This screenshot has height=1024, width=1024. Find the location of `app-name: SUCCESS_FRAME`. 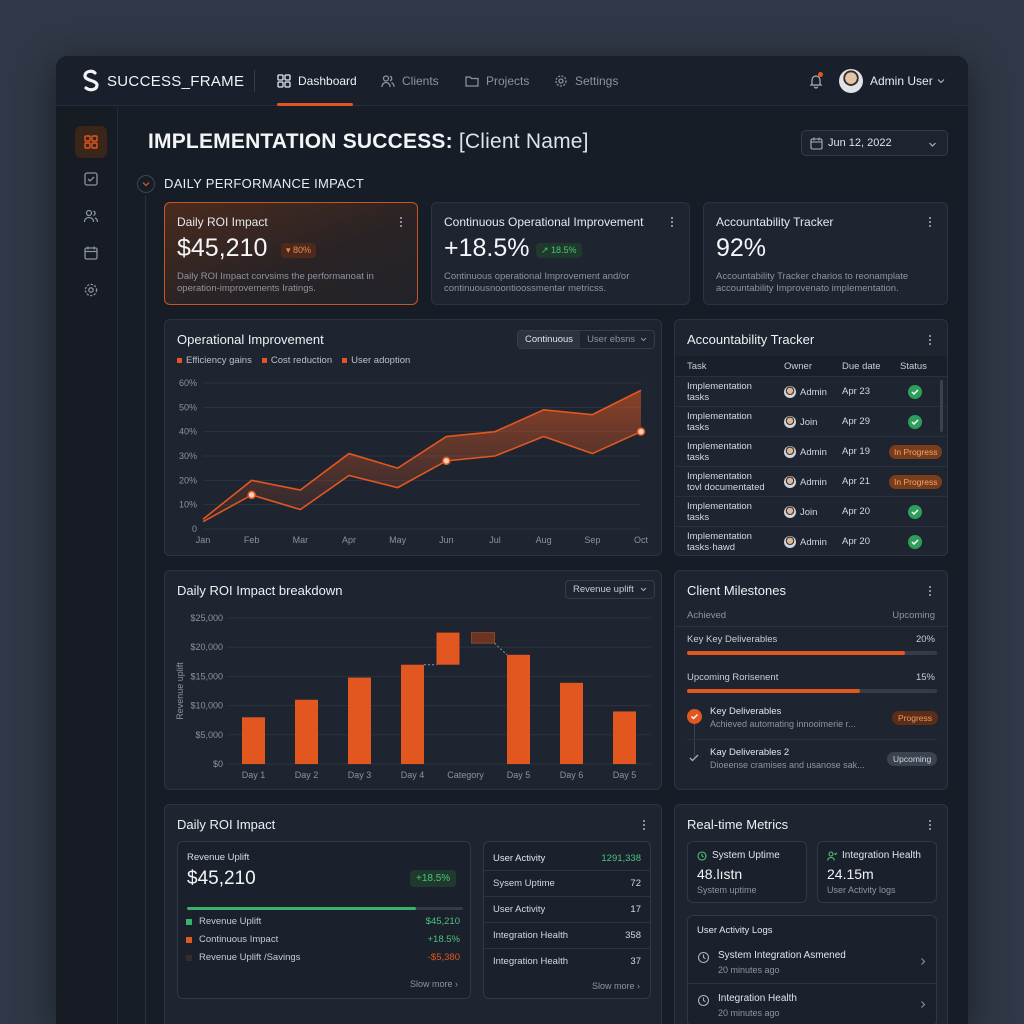

app-name: SUCCESS_FRAME is located at coordinates (176, 81).